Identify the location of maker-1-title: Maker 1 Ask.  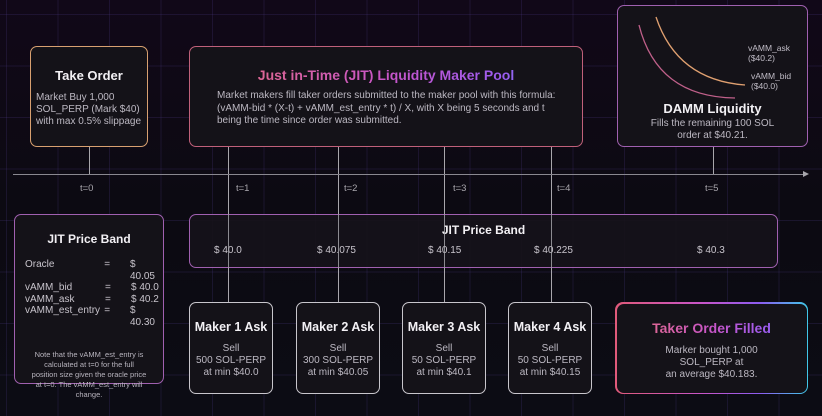
(231, 327).